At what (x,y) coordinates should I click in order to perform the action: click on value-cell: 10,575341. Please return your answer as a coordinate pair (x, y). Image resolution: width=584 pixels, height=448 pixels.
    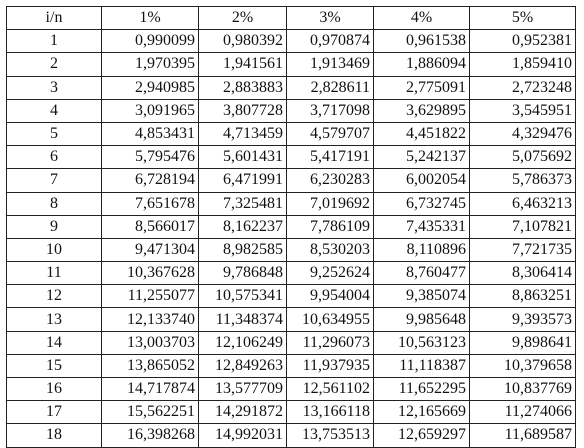
    Looking at the image, I should click on (242, 296).